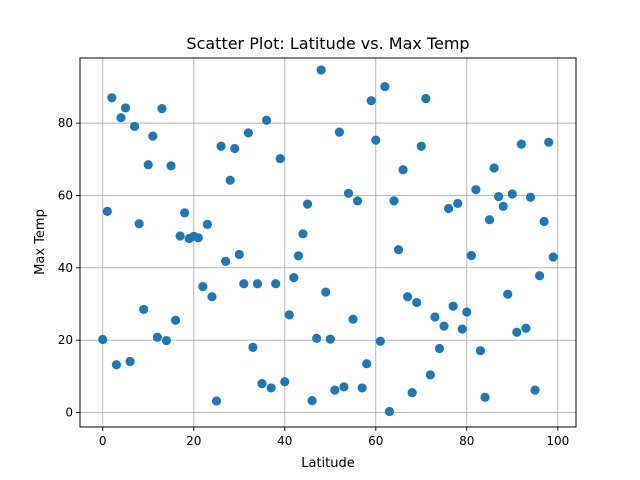 This screenshot has width=640, height=480. What do you see at coordinates (466, 441) in the screenshot?
I see `x-tick-label: 80` at bounding box center [466, 441].